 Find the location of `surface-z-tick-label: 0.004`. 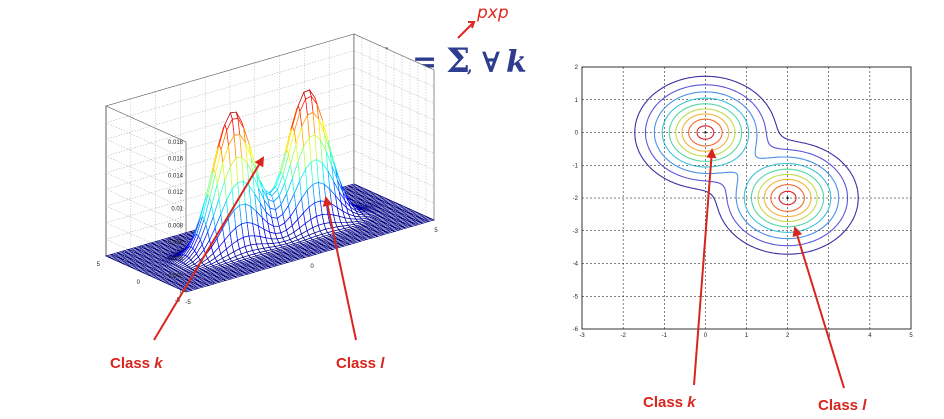

surface-z-tick-label: 0.004 is located at coordinates (176, 260).